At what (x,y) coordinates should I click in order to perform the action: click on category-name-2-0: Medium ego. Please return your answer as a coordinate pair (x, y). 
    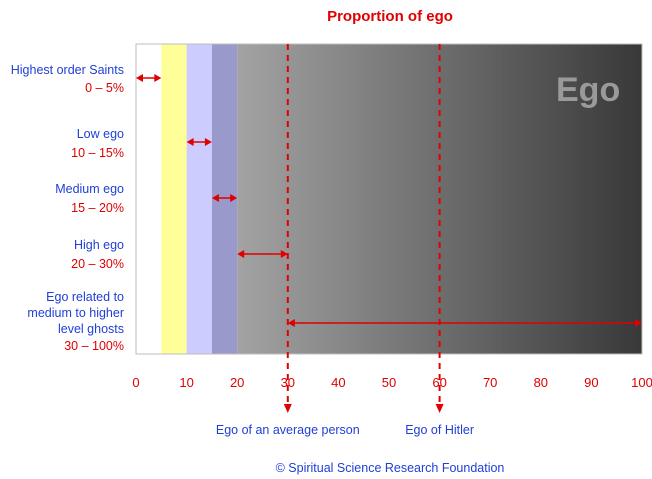
    Looking at the image, I should click on (89, 189).